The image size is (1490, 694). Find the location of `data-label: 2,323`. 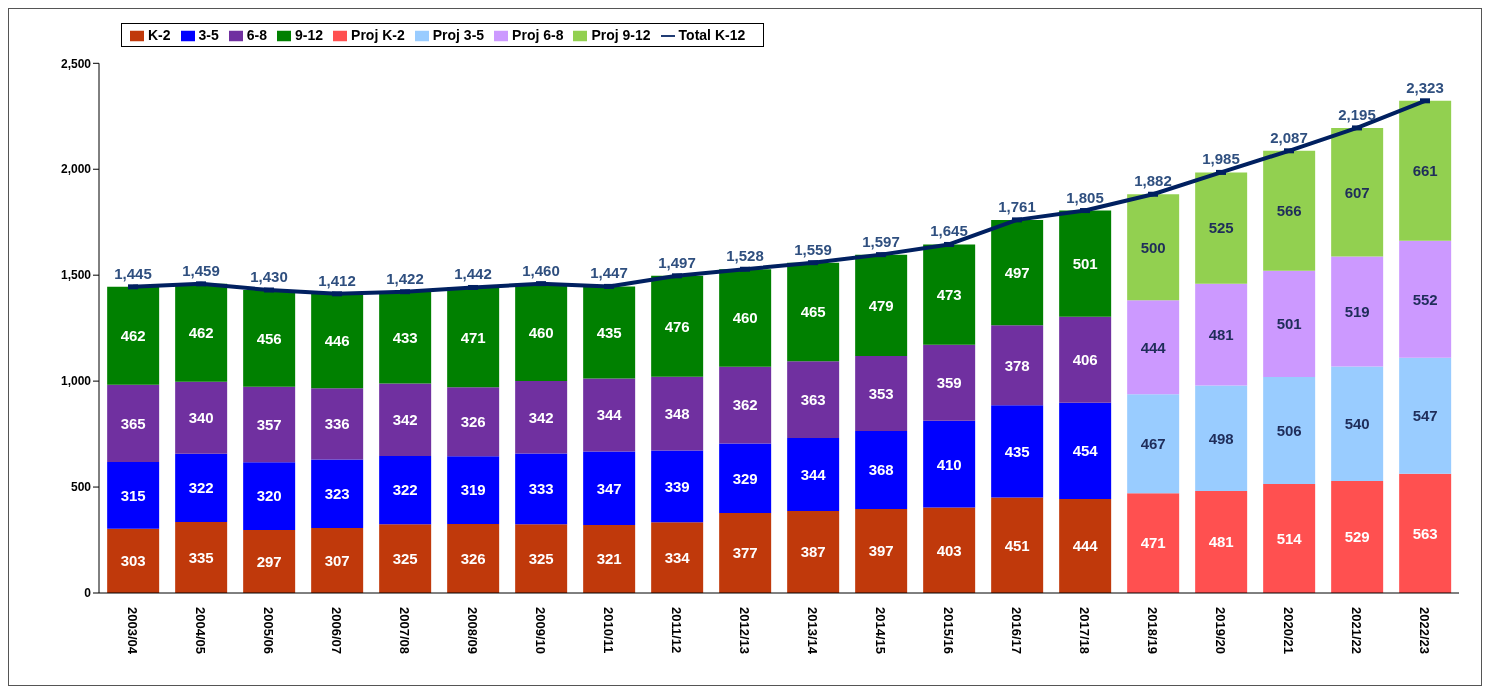

data-label: 2,323 is located at coordinates (1425, 87).